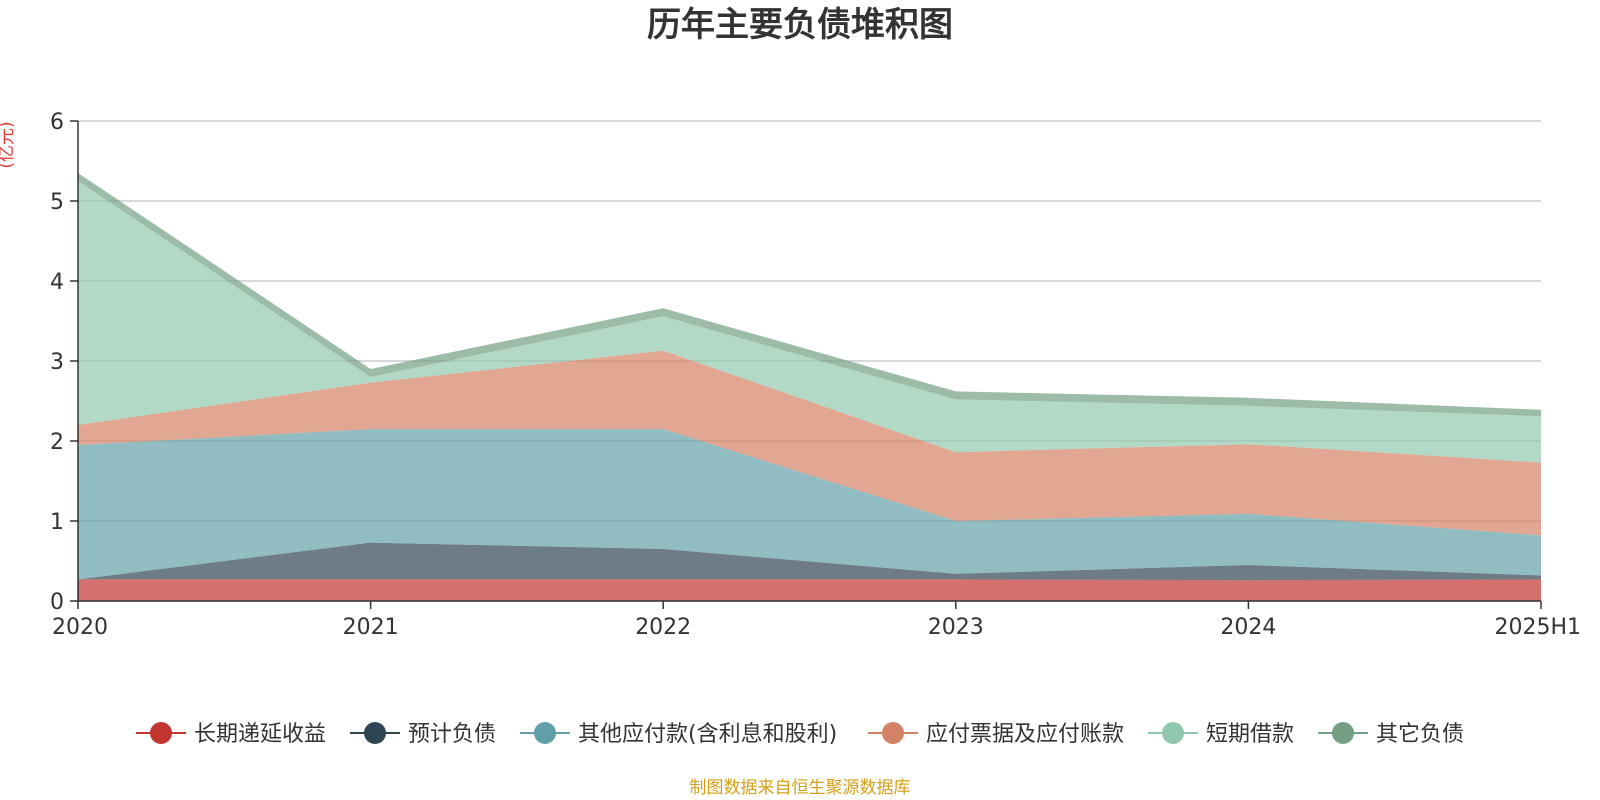  I want to click on legend-item-5: 其它负债, so click(1391, 734).